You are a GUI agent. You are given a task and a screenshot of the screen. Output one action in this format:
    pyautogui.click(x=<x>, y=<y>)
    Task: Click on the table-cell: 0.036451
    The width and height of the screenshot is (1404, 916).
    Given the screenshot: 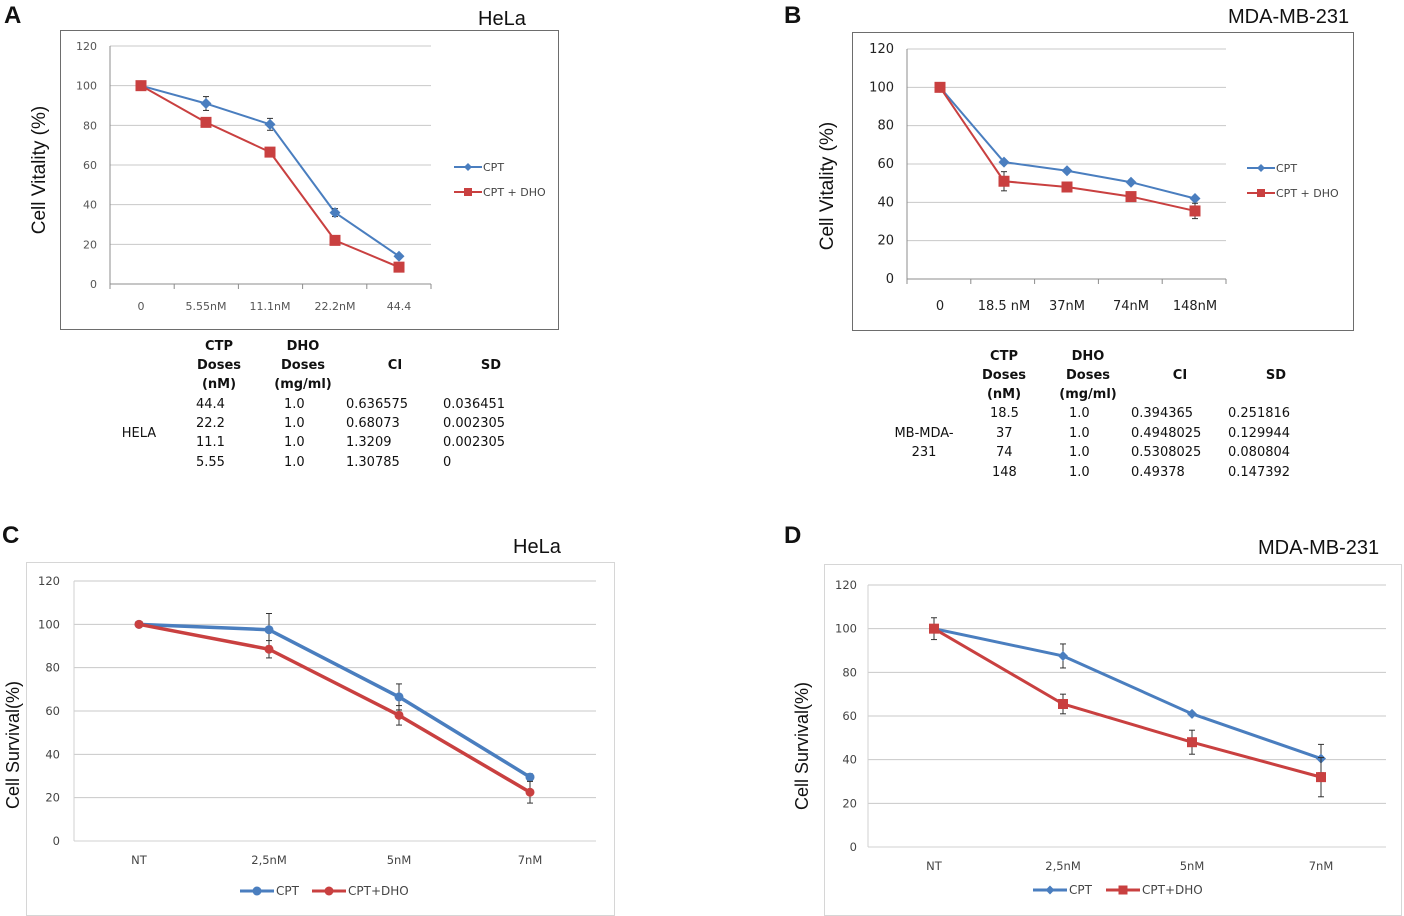 What is the action you would take?
    pyautogui.click(x=474, y=404)
    